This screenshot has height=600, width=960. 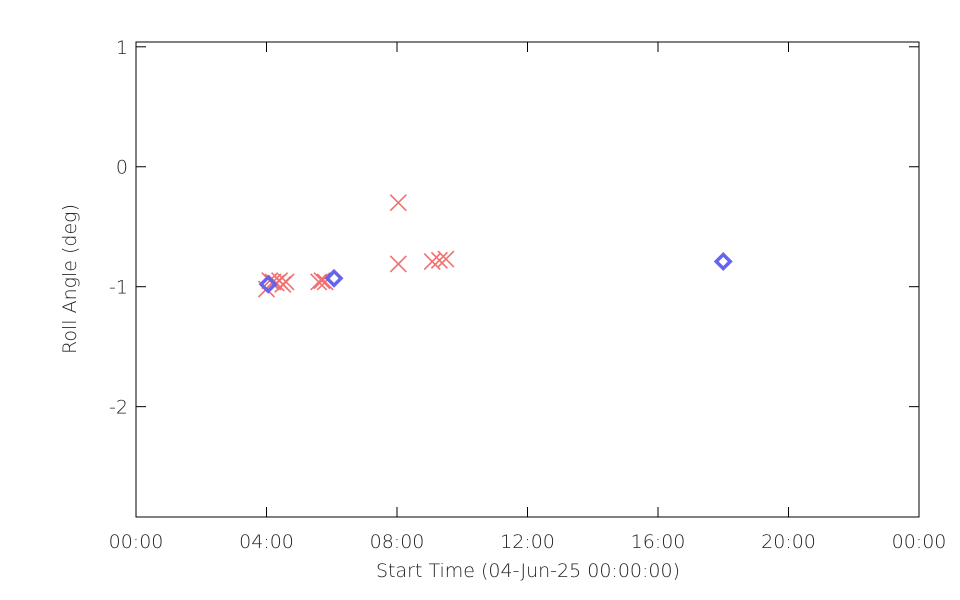 What do you see at coordinates (118, 288) in the screenshot?
I see `y-tick-label: -1` at bounding box center [118, 288].